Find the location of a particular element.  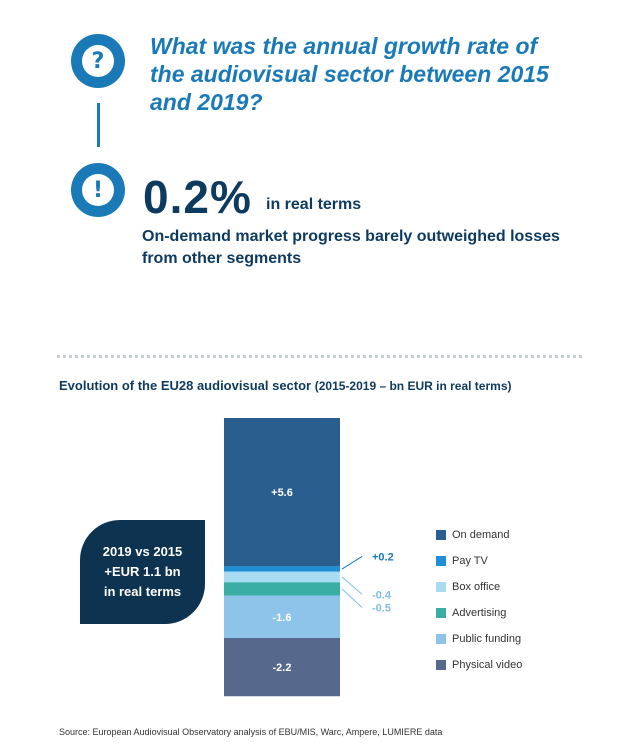

callout-line-2: +EUR 1.1 bn is located at coordinates (142, 571).